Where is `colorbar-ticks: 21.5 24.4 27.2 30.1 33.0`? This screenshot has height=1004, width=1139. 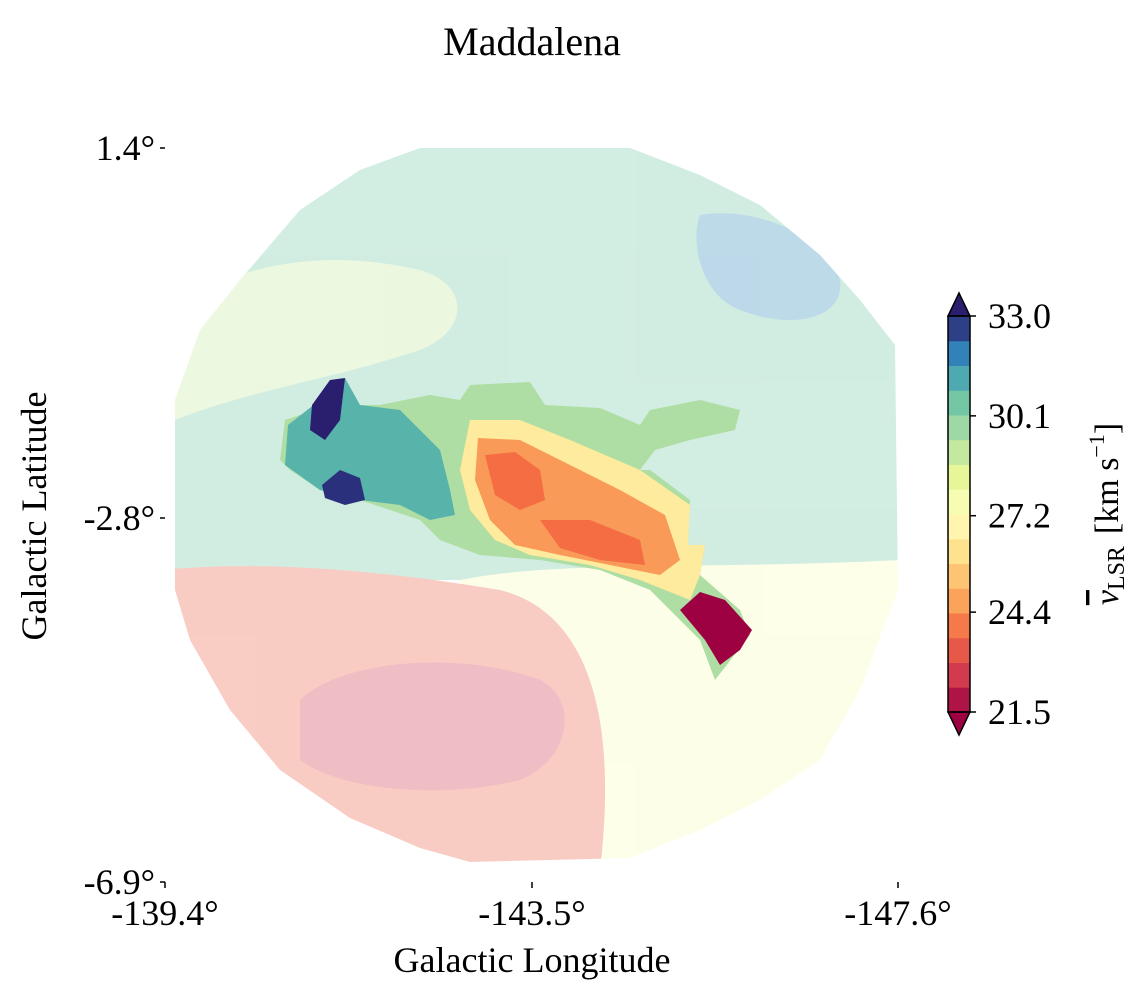 colorbar-ticks: 21.5 24.4 27.2 30.1 33.0 is located at coordinates (1010, 514).